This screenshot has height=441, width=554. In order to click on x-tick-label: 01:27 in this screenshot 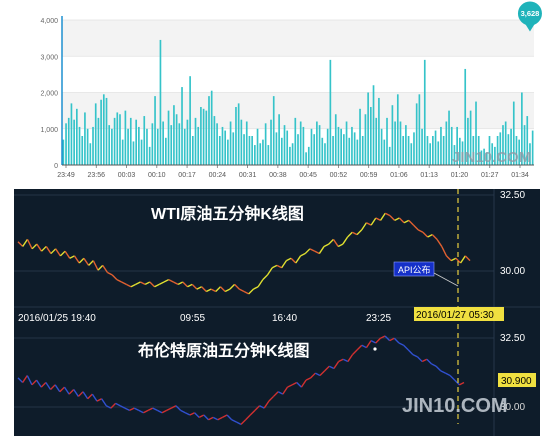, I will do `click(490, 175)`.